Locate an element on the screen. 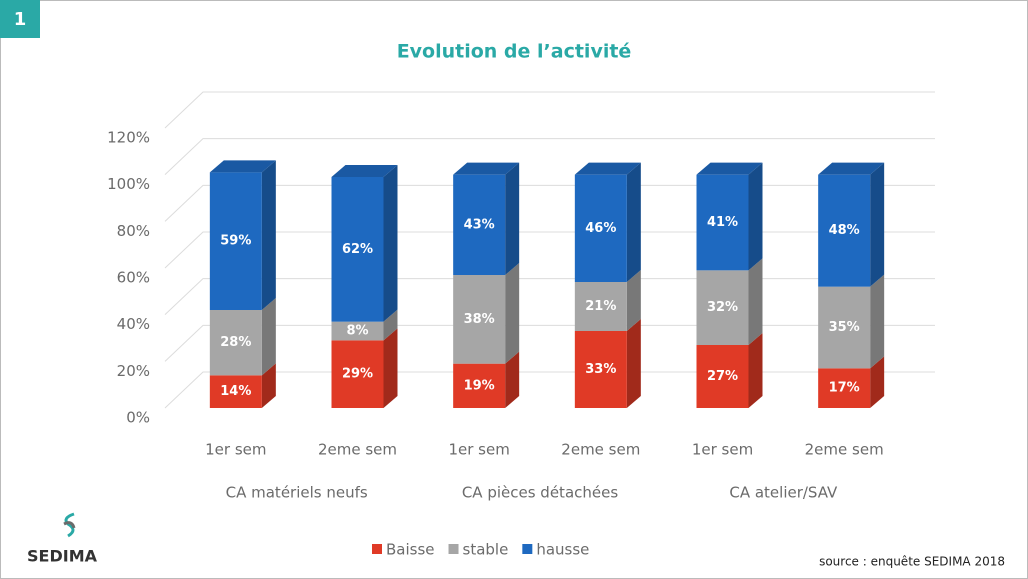 Image resolution: width=1028 pixels, height=579 pixels. badge-box is located at coordinates (20, 19).